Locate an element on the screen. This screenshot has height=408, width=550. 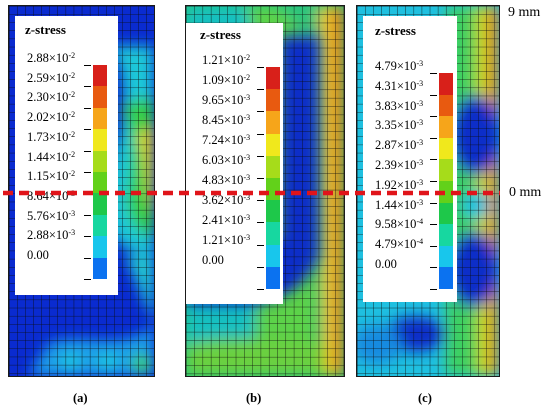
tick-mantissa: 2.39 is located at coordinates (386, 165).